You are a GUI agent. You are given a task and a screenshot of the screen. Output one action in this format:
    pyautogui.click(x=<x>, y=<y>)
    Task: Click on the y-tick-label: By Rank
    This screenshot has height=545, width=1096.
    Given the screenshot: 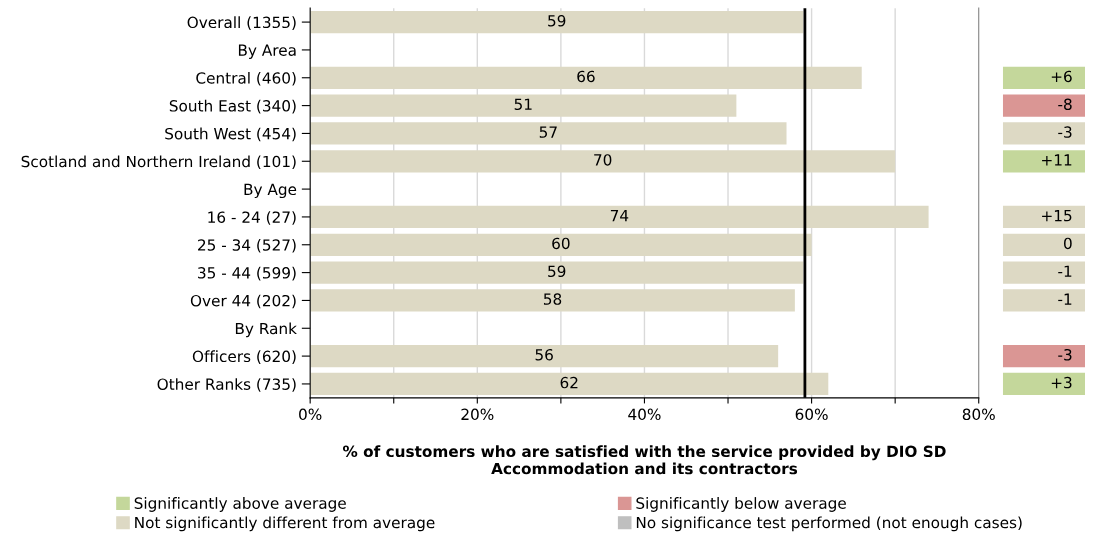 What is the action you would take?
    pyautogui.click(x=266, y=330)
    